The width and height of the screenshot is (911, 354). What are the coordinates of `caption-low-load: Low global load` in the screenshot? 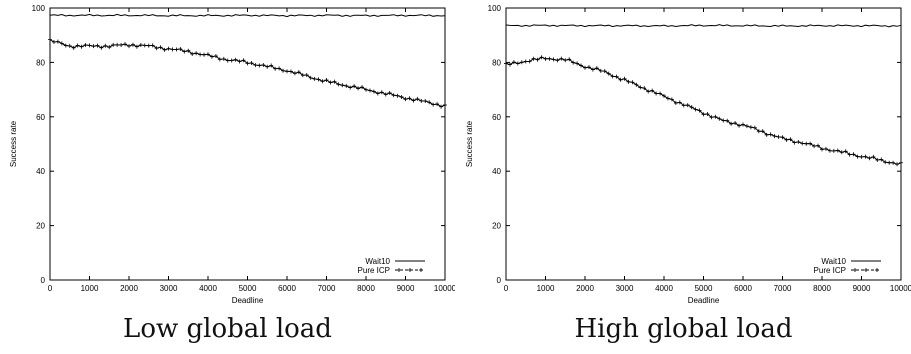 It's located at (227, 329).